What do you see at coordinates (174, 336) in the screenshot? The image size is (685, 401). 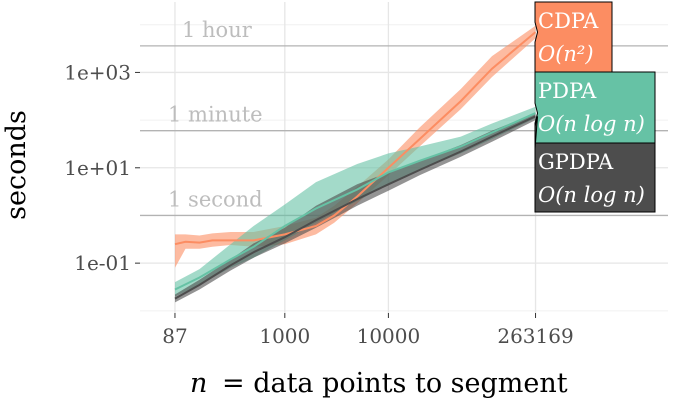 I see `x-tick-label: 87` at bounding box center [174, 336].